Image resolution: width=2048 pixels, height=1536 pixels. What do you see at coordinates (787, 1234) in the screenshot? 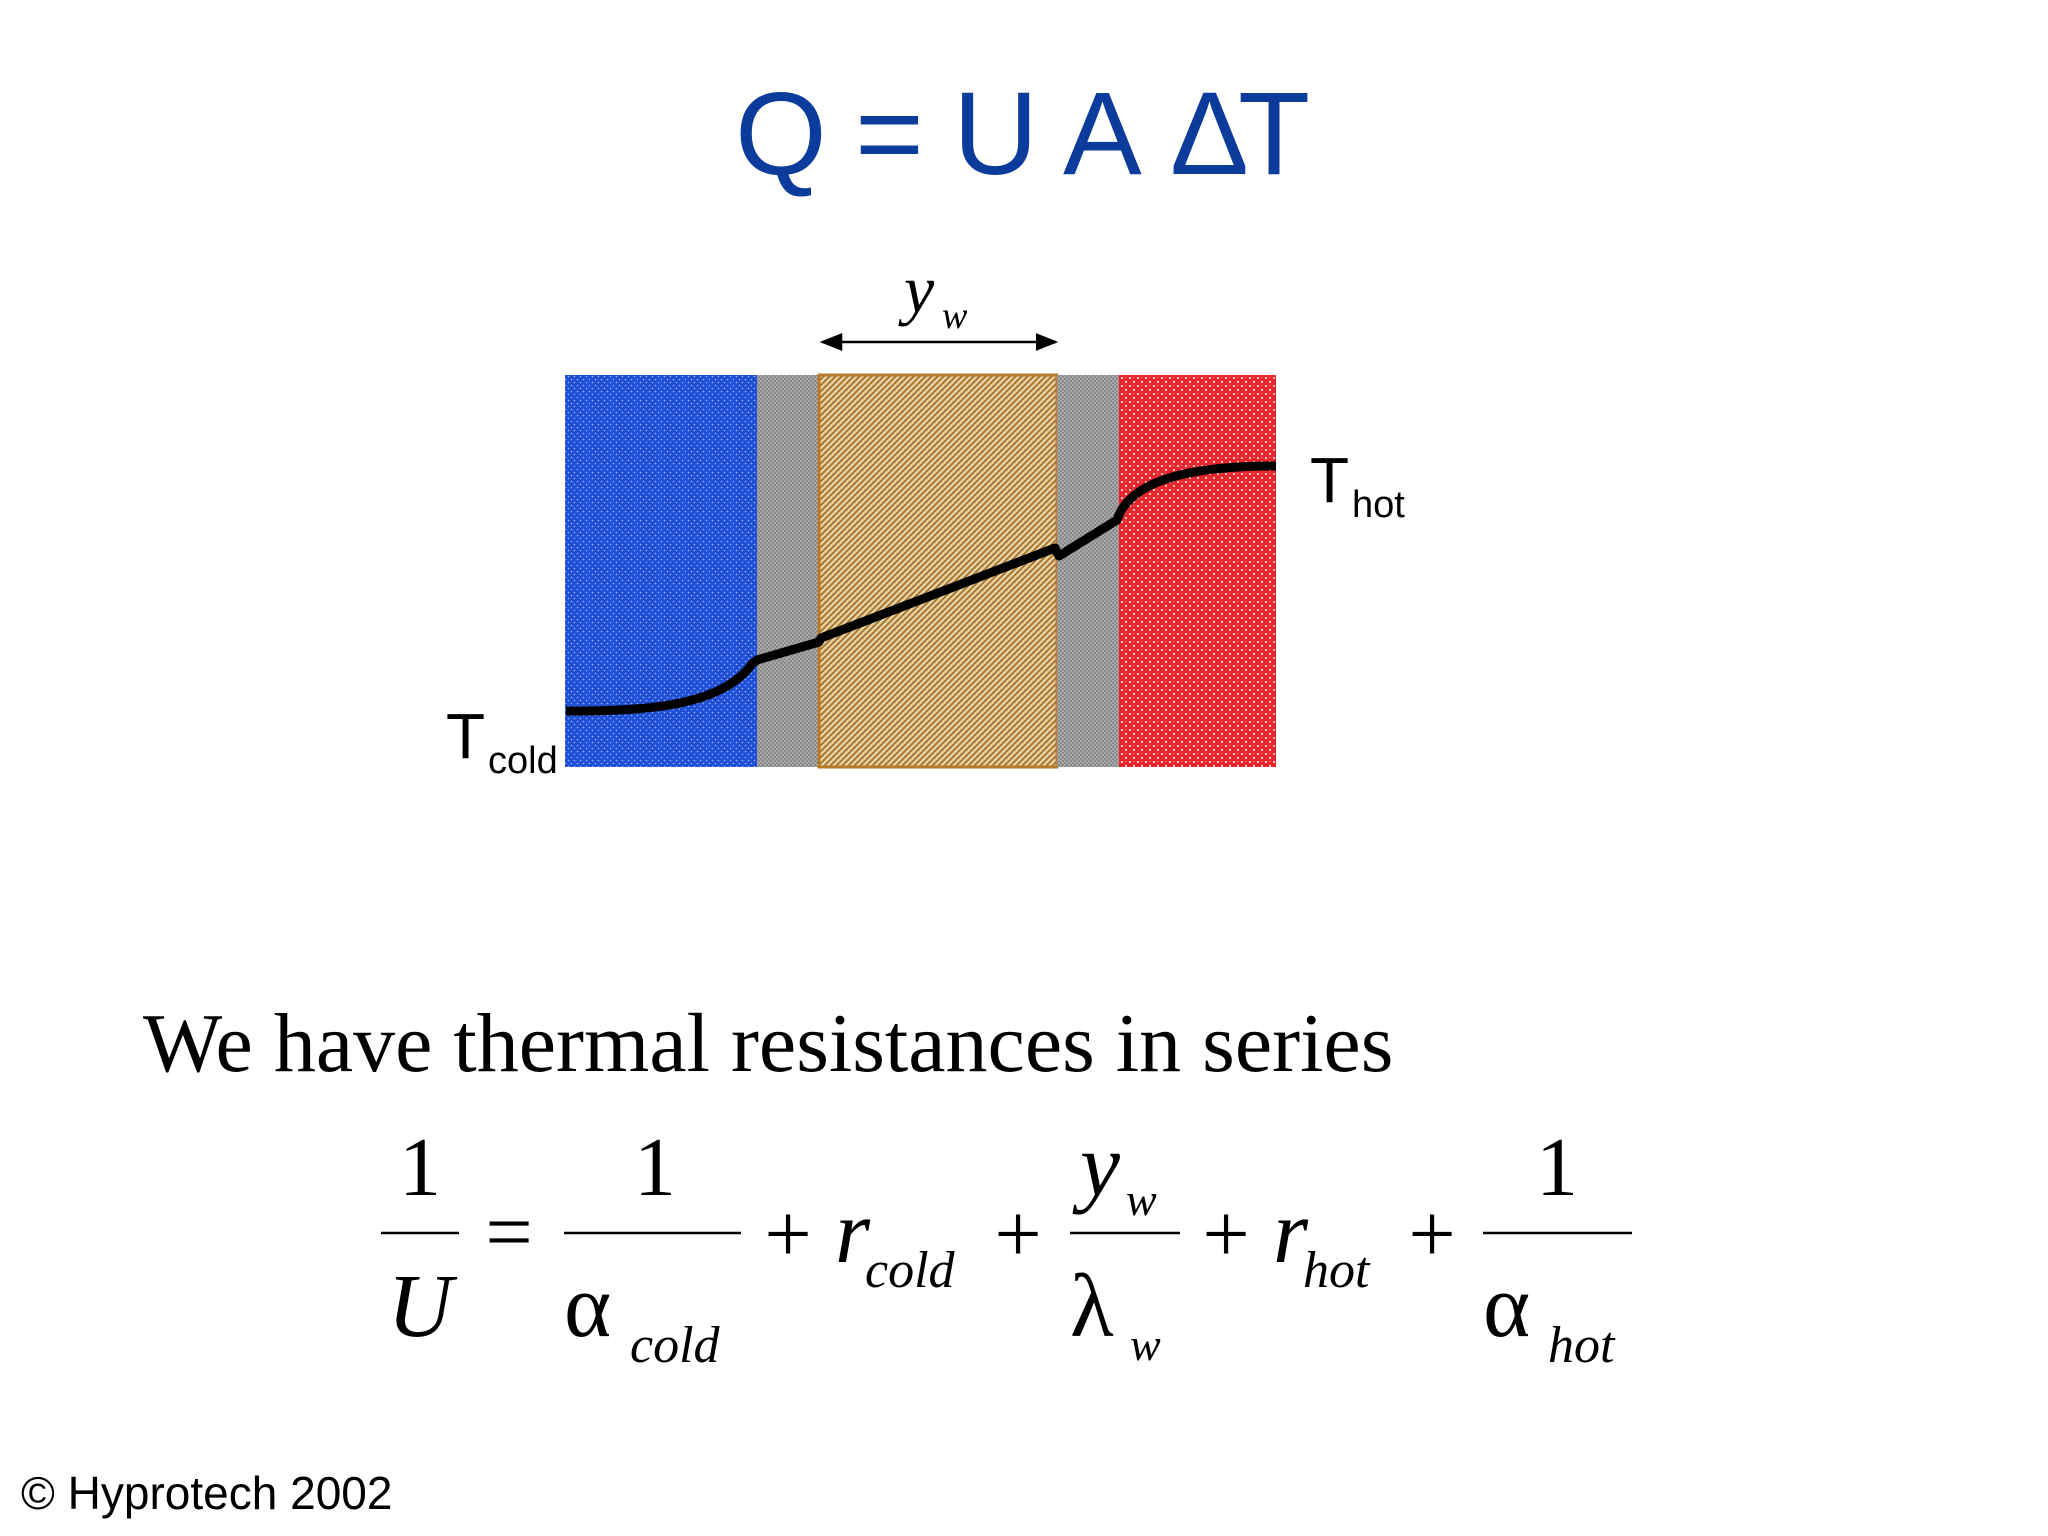
I see `eq-plus-1: +` at bounding box center [787, 1234].